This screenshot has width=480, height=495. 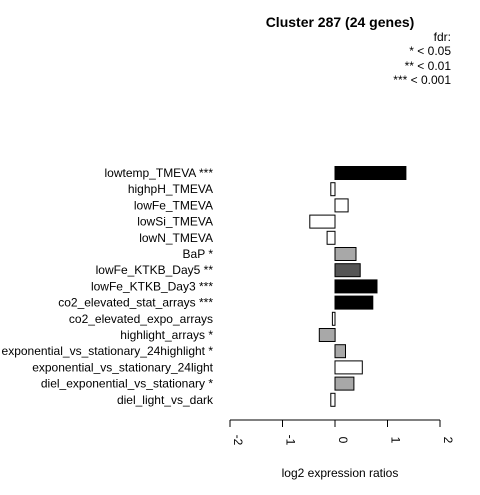 What do you see at coordinates (291, 440) in the screenshot?
I see `x-tick-label: -1` at bounding box center [291, 440].